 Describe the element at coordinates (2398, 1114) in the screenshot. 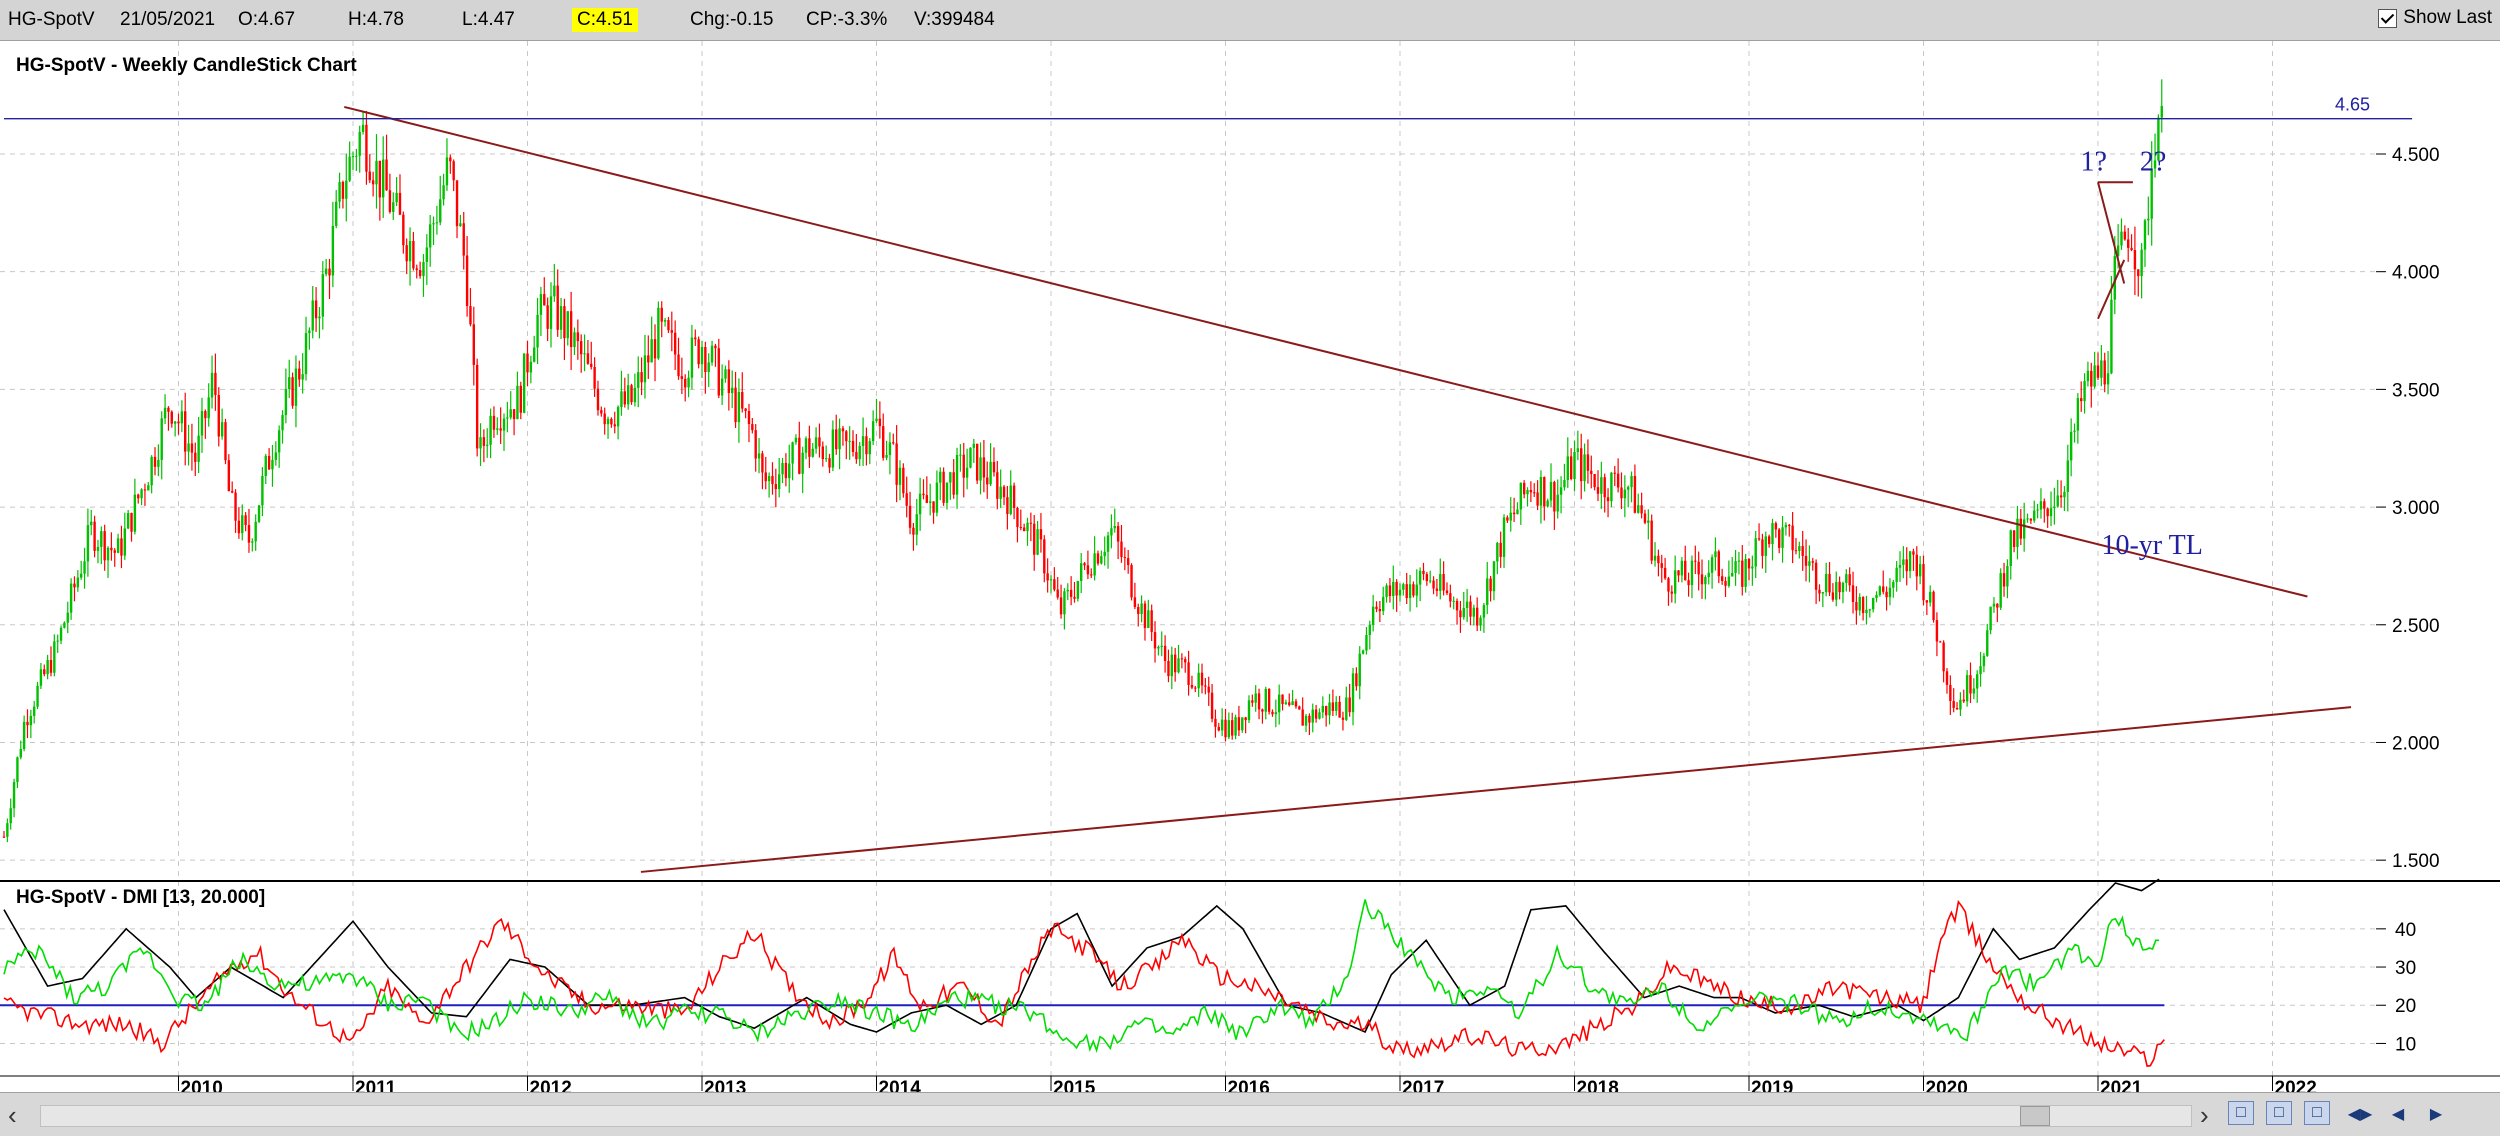

I see `step-left-icon: ◀` at that location.